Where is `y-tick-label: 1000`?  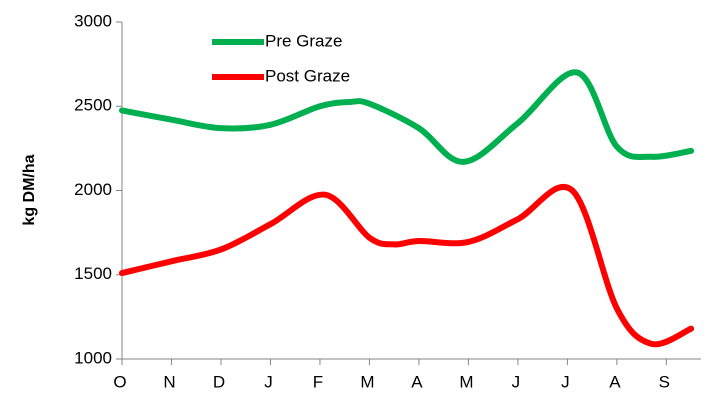 y-tick-label: 1000 is located at coordinates (93, 357).